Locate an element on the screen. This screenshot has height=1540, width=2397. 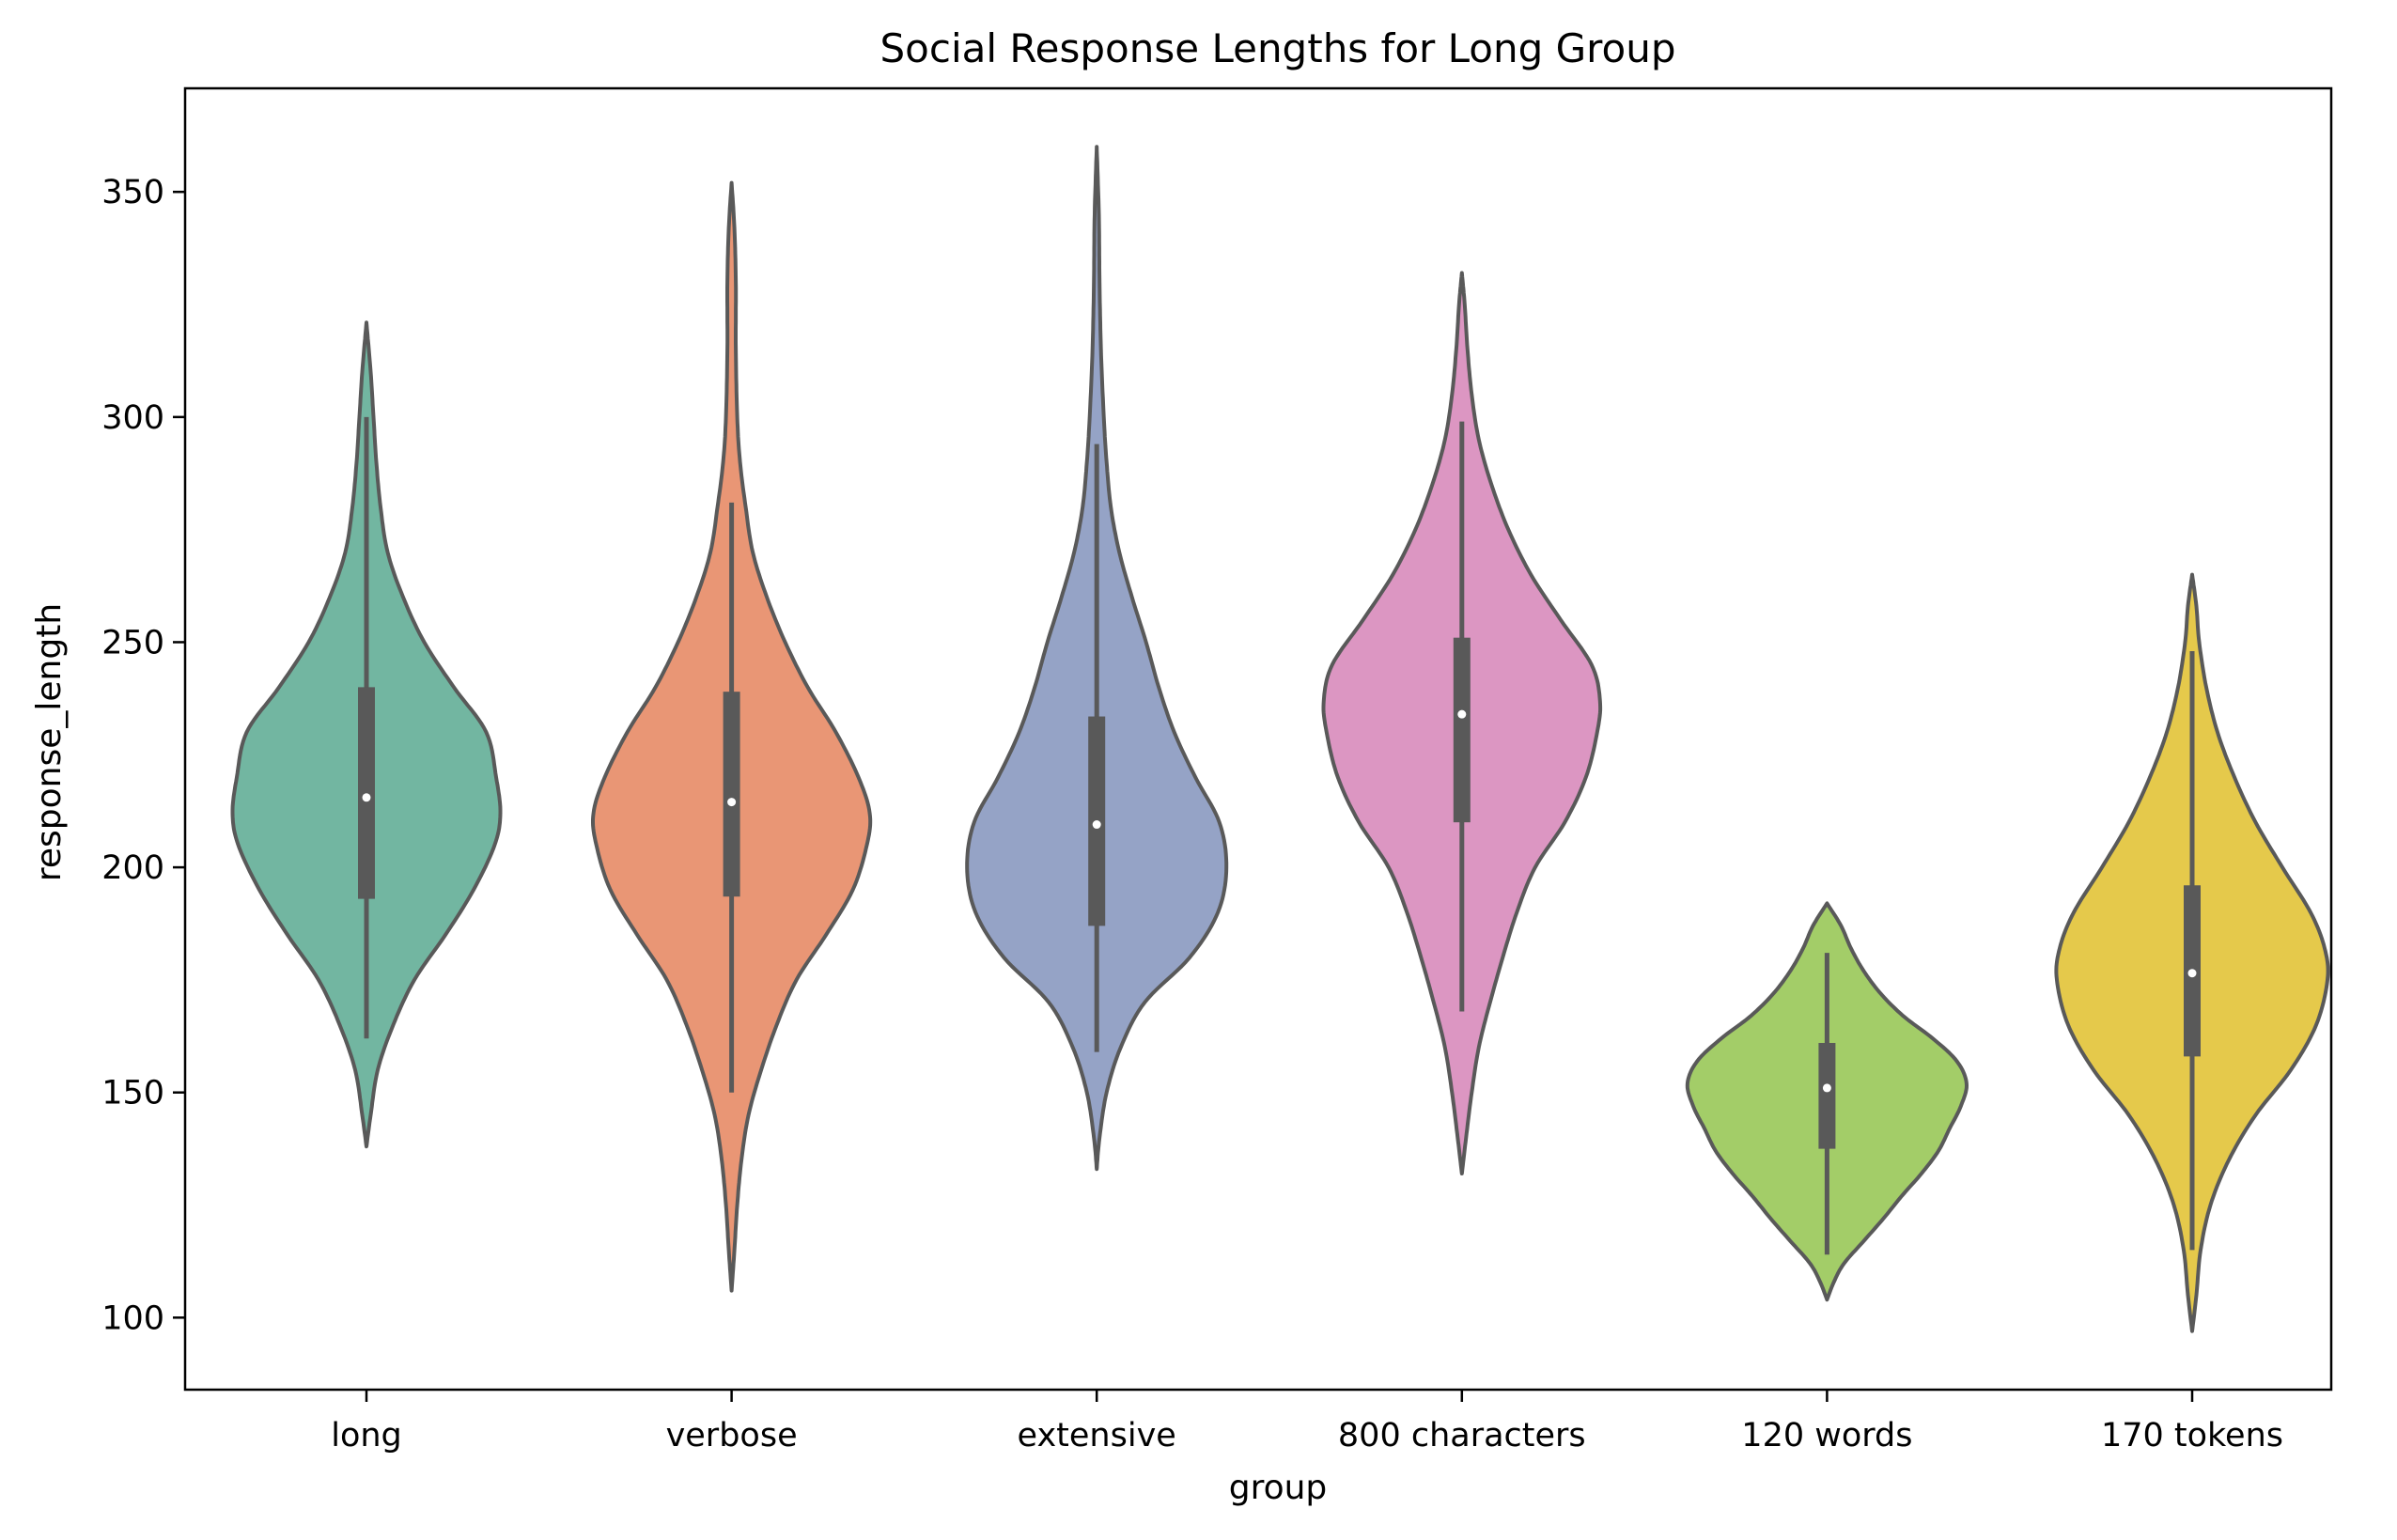
x-tick-label: extensive is located at coordinates (1097, 1435).